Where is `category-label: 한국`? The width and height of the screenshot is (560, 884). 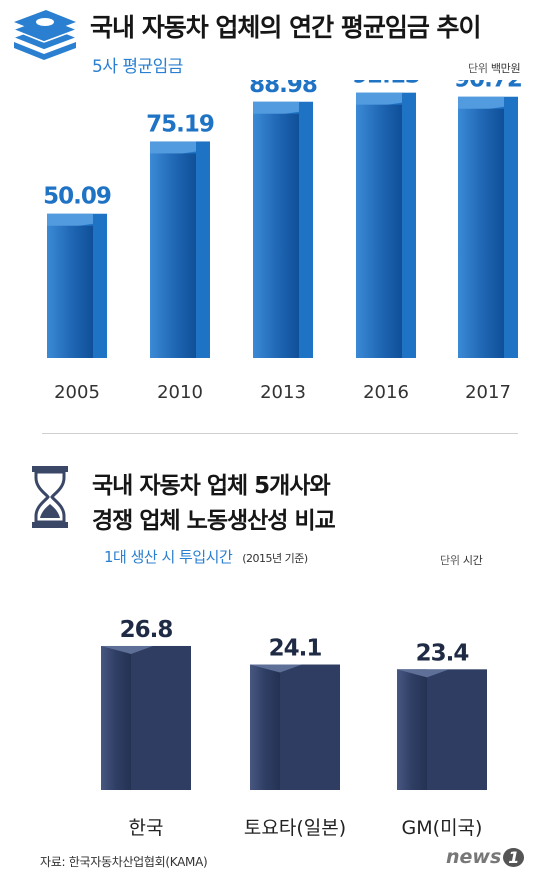 category-label: 한국 is located at coordinates (146, 828).